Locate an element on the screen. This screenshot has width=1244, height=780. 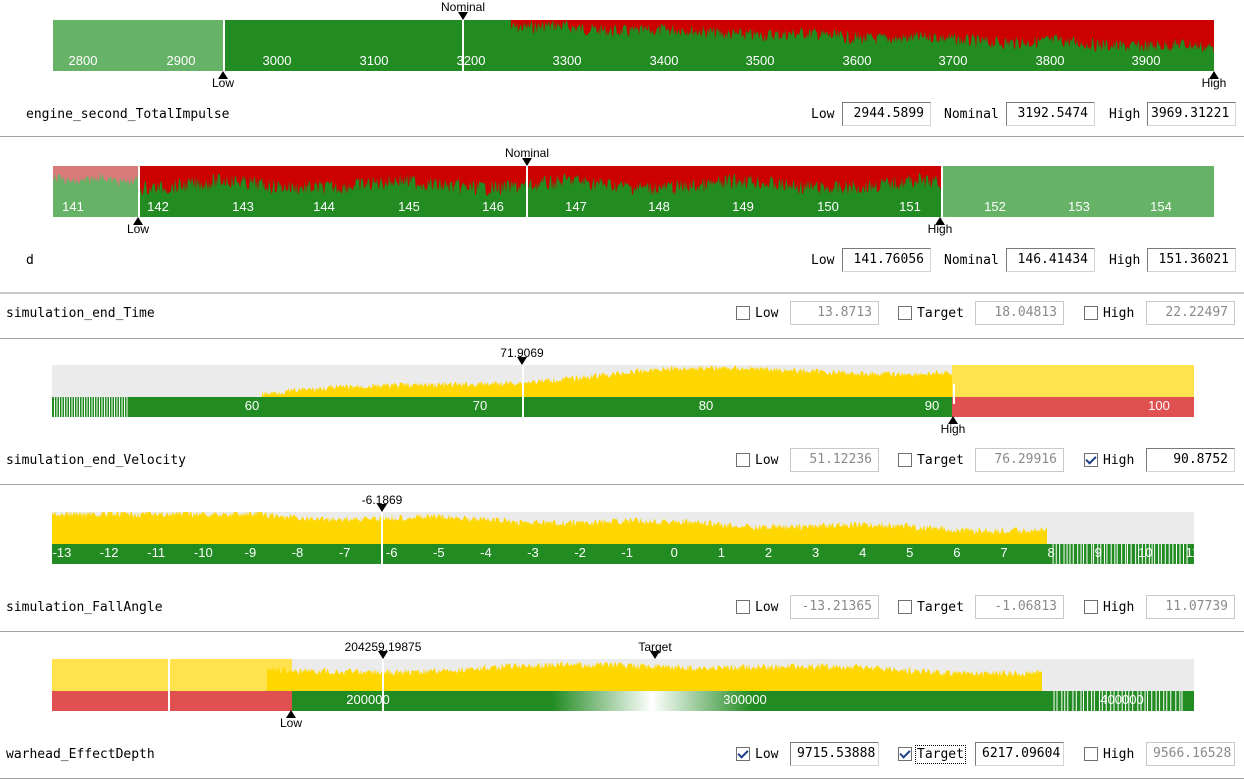
low-field: -13.21365 is located at coordinates (834, 607).